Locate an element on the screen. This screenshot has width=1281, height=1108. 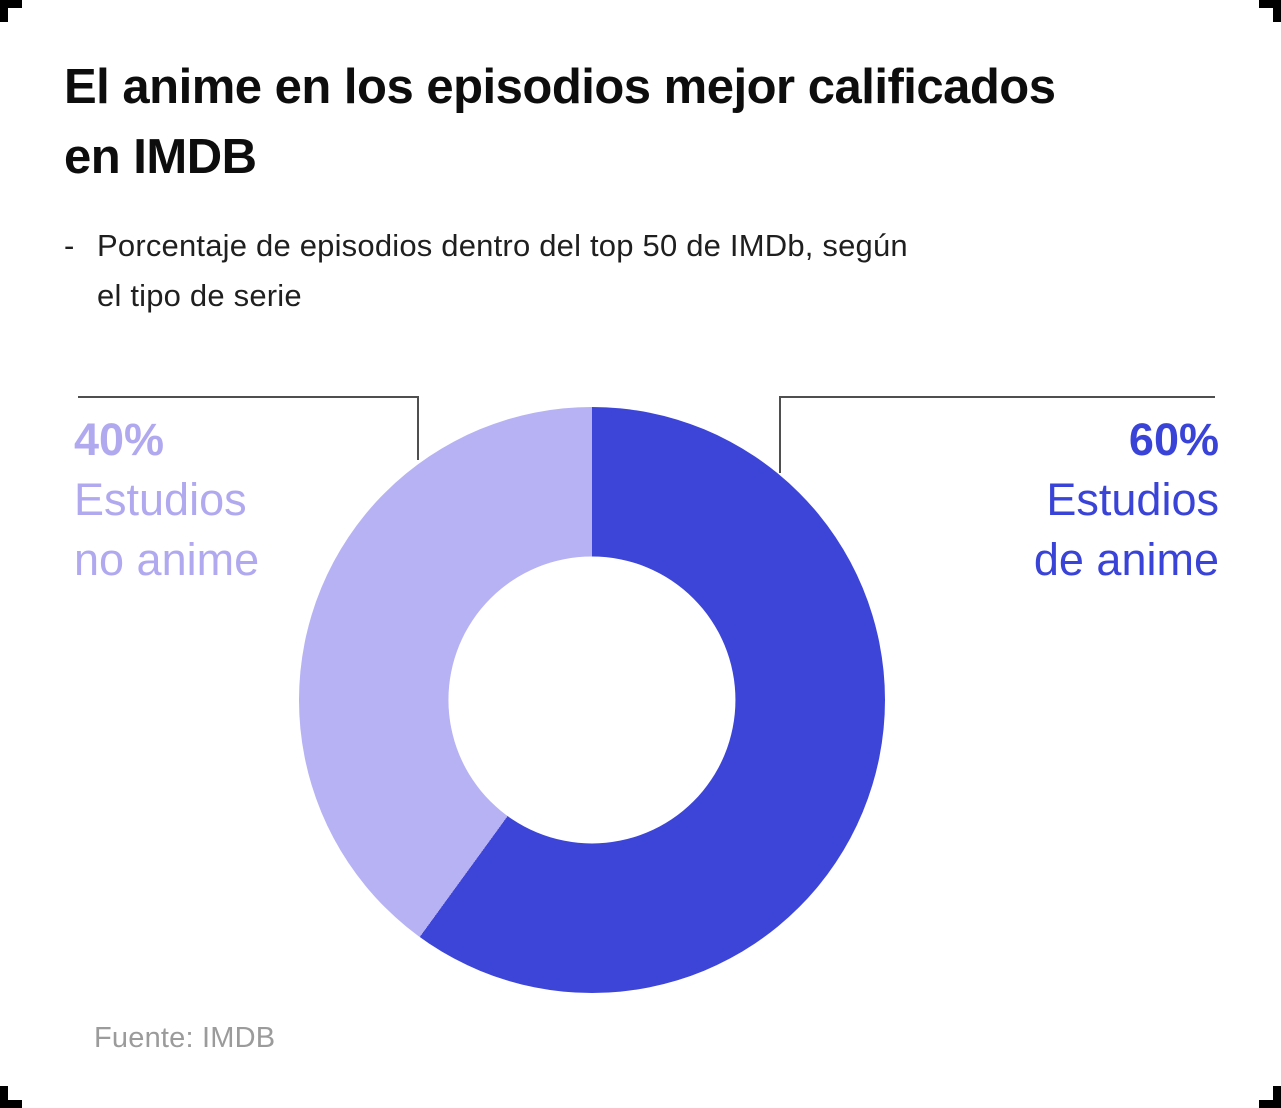
non-anime-label-line-1: Estudios is located at coordinates (160, 499).